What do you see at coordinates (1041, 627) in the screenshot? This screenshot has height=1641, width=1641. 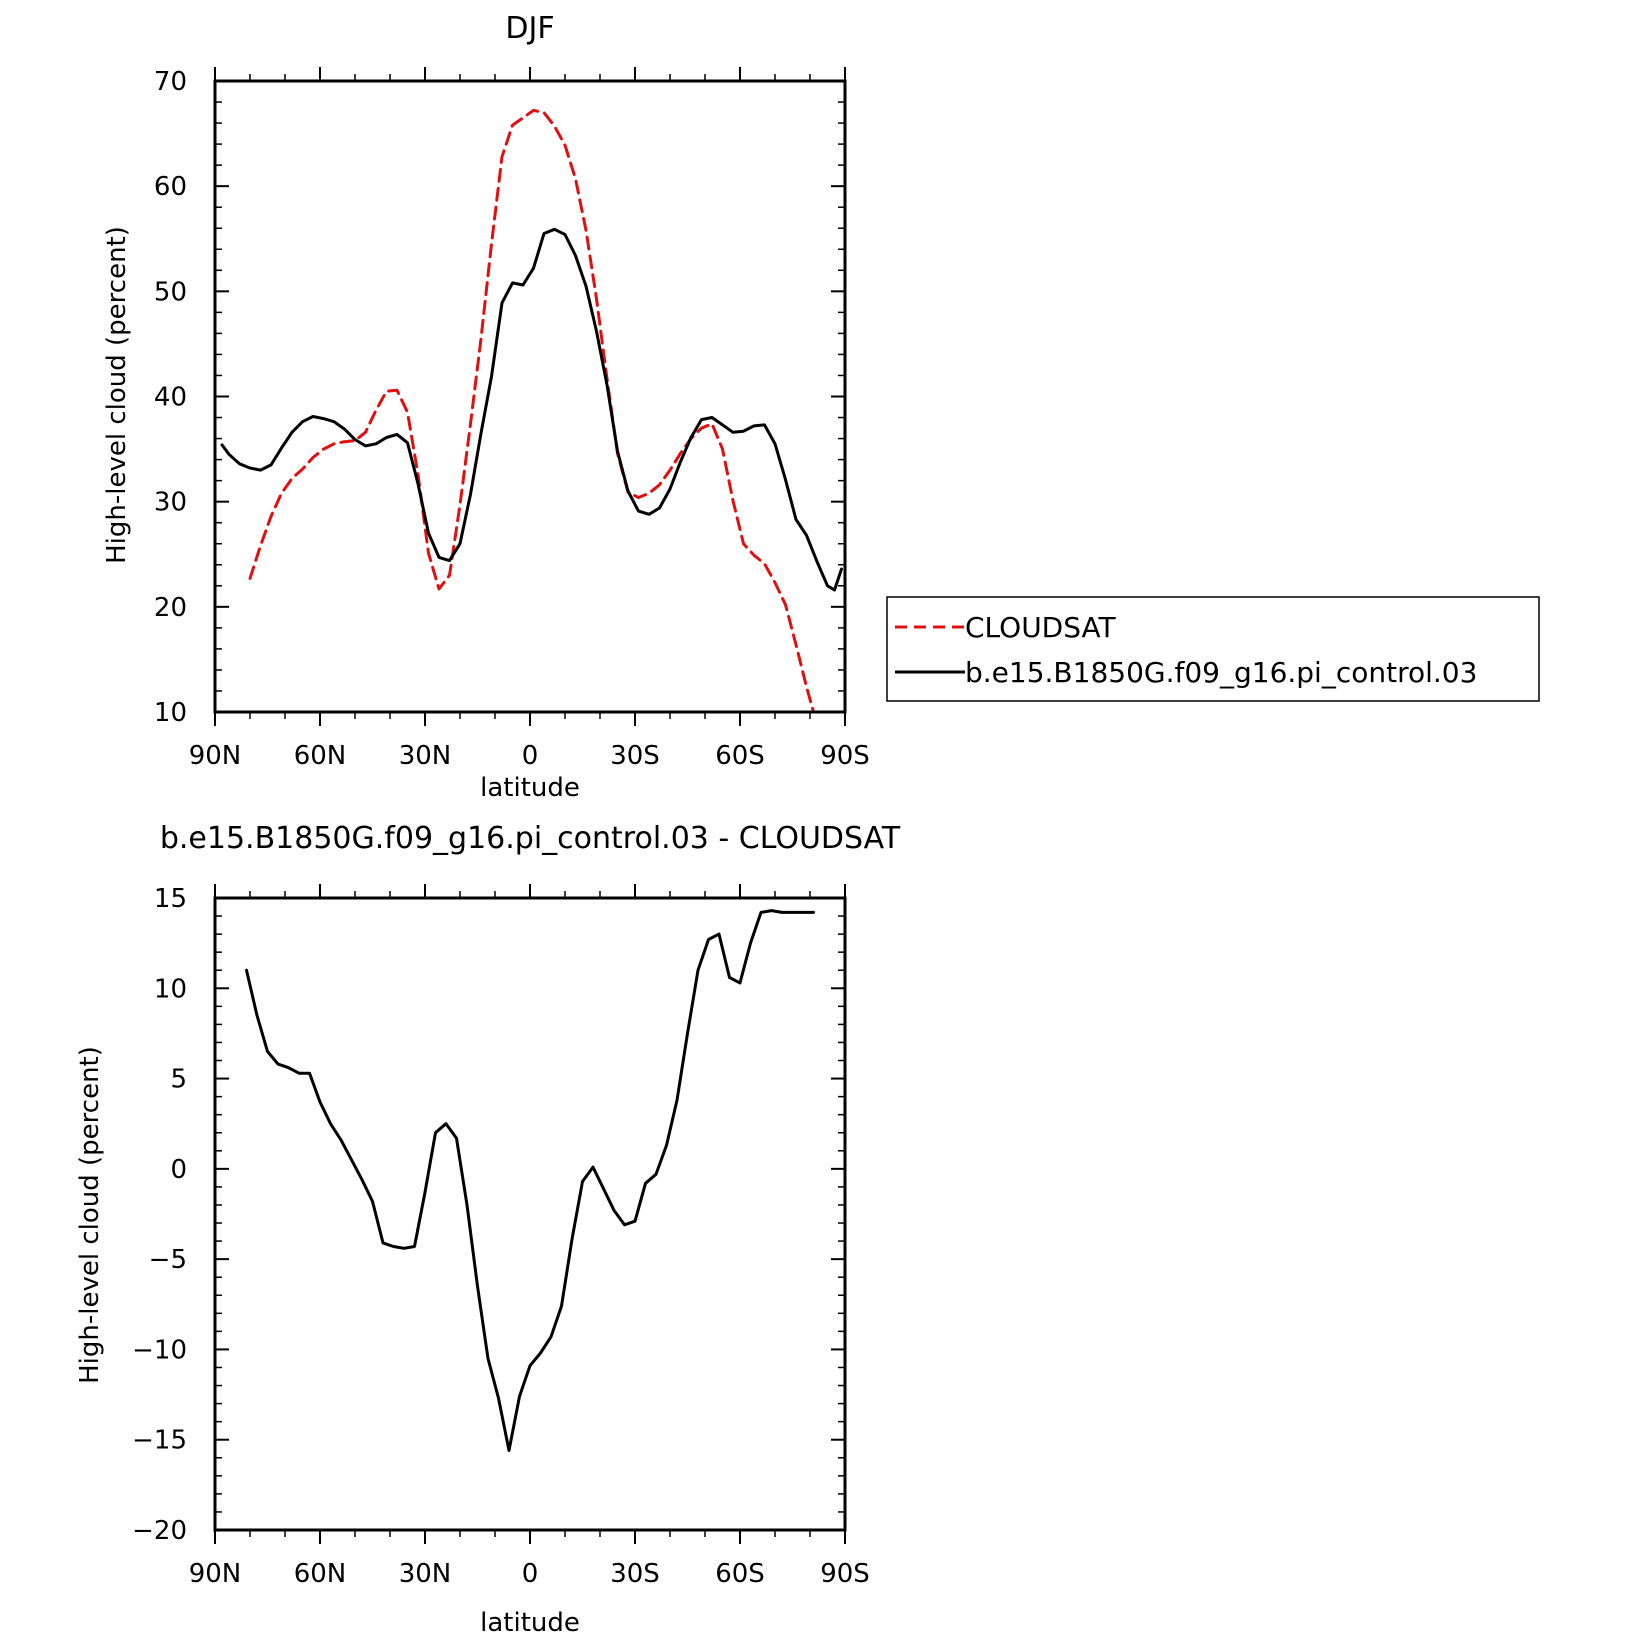 I see `legend-label-cloudsat: CLOUDSAT` at bounding box center [1041, 627].